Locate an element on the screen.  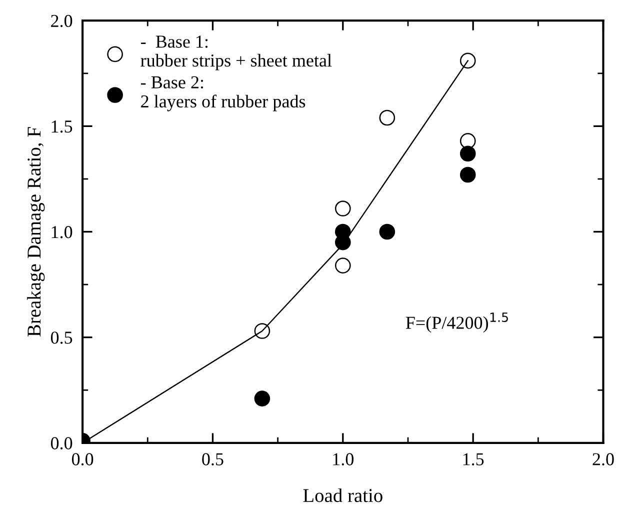
legend-label: - Base 1: rubber strips + sheet metal is located at coordinates (236, 53).